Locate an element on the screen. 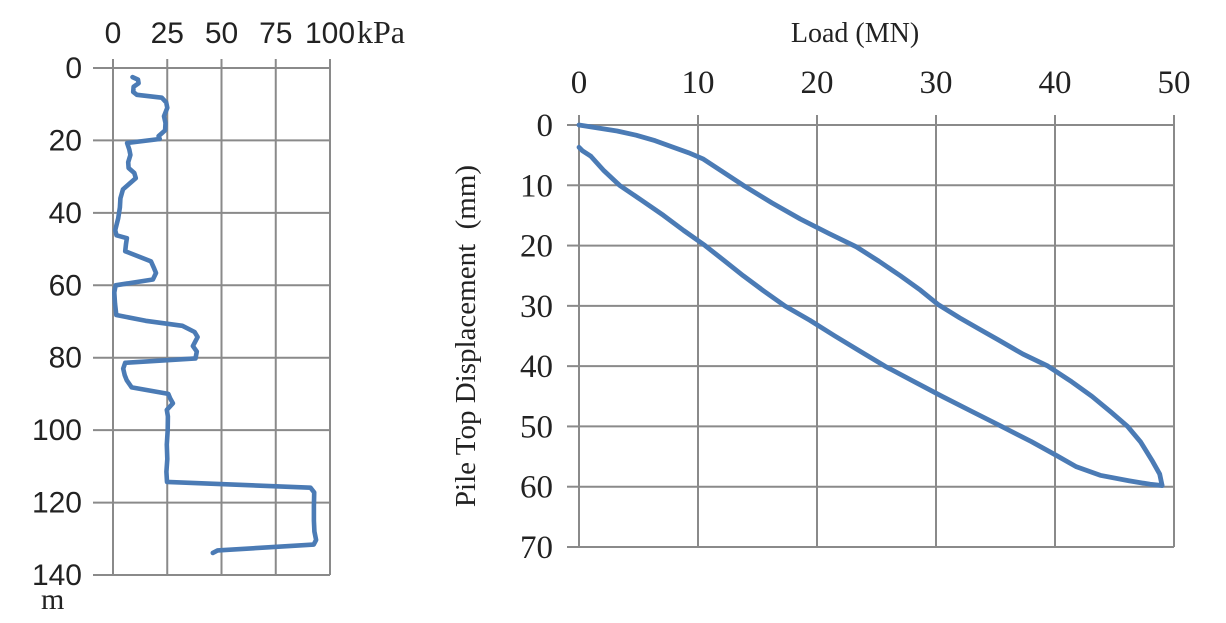 The image size is (1226, 623). x-tick-label: 20 is located at coordinates (817, 83).